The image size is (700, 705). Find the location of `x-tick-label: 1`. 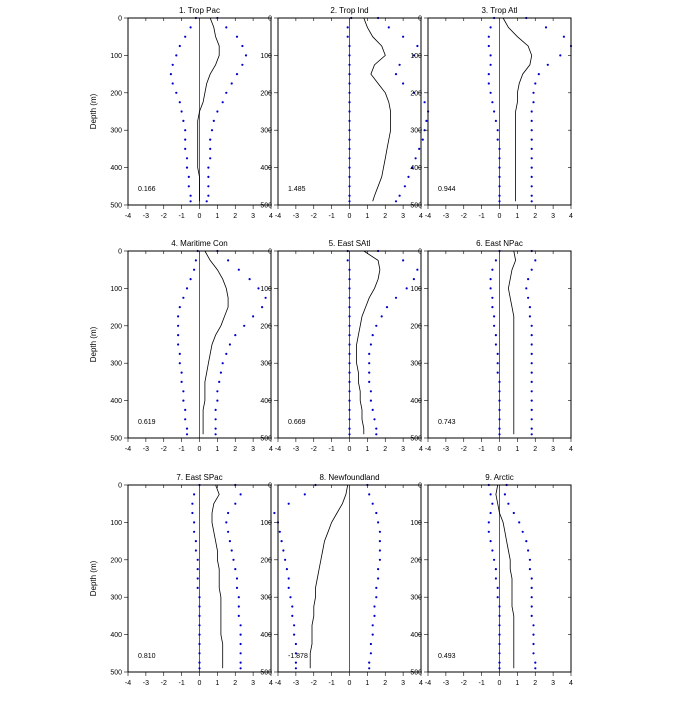

x-tick-label: 1 is located at coordinates (367, 216).